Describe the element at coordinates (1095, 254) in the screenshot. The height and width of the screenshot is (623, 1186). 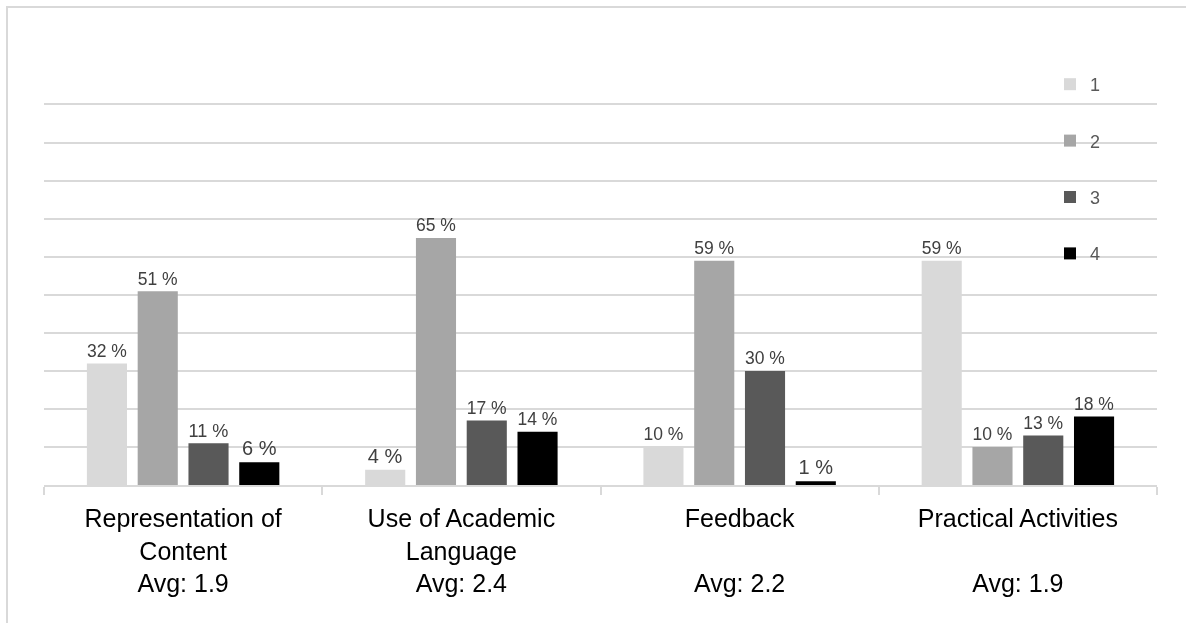
I see `legend-label: 4` at that location.